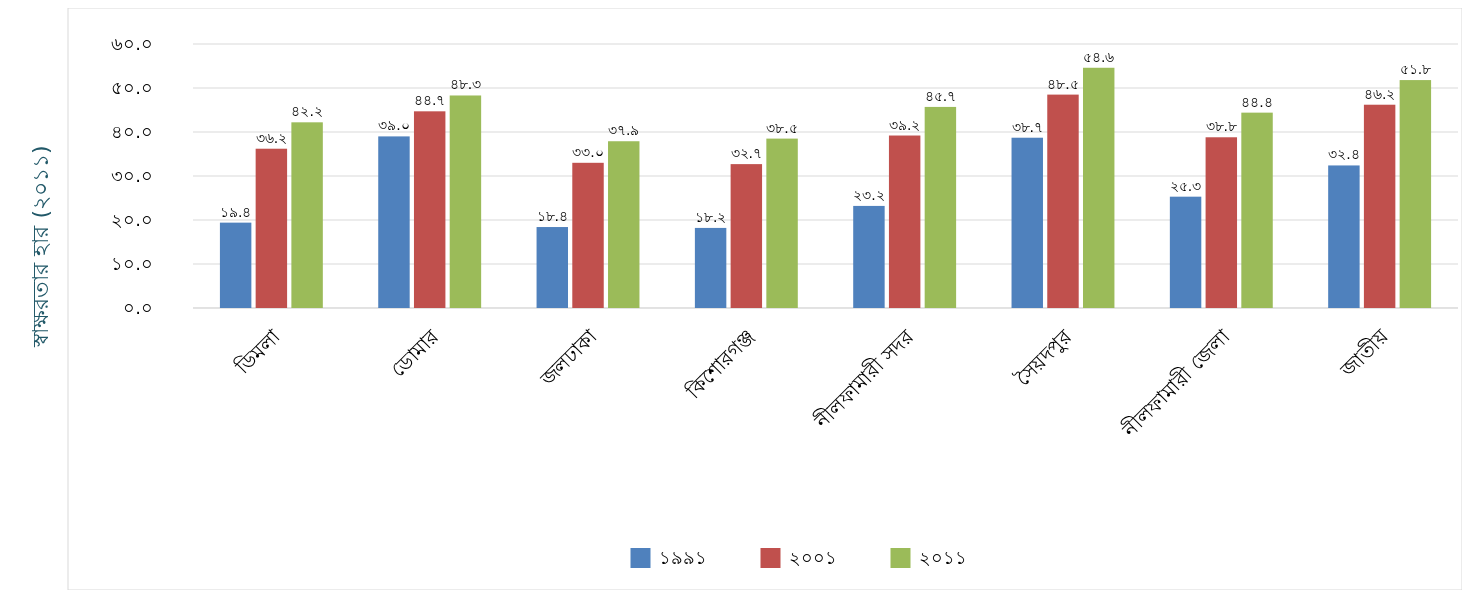 The width and height of the screenshot is (1470, 598). What do you see at coordinates (1257, 101) in the screenshot?
I see `data-label: ৪৪.৪` at bounding box center [1257, 101].